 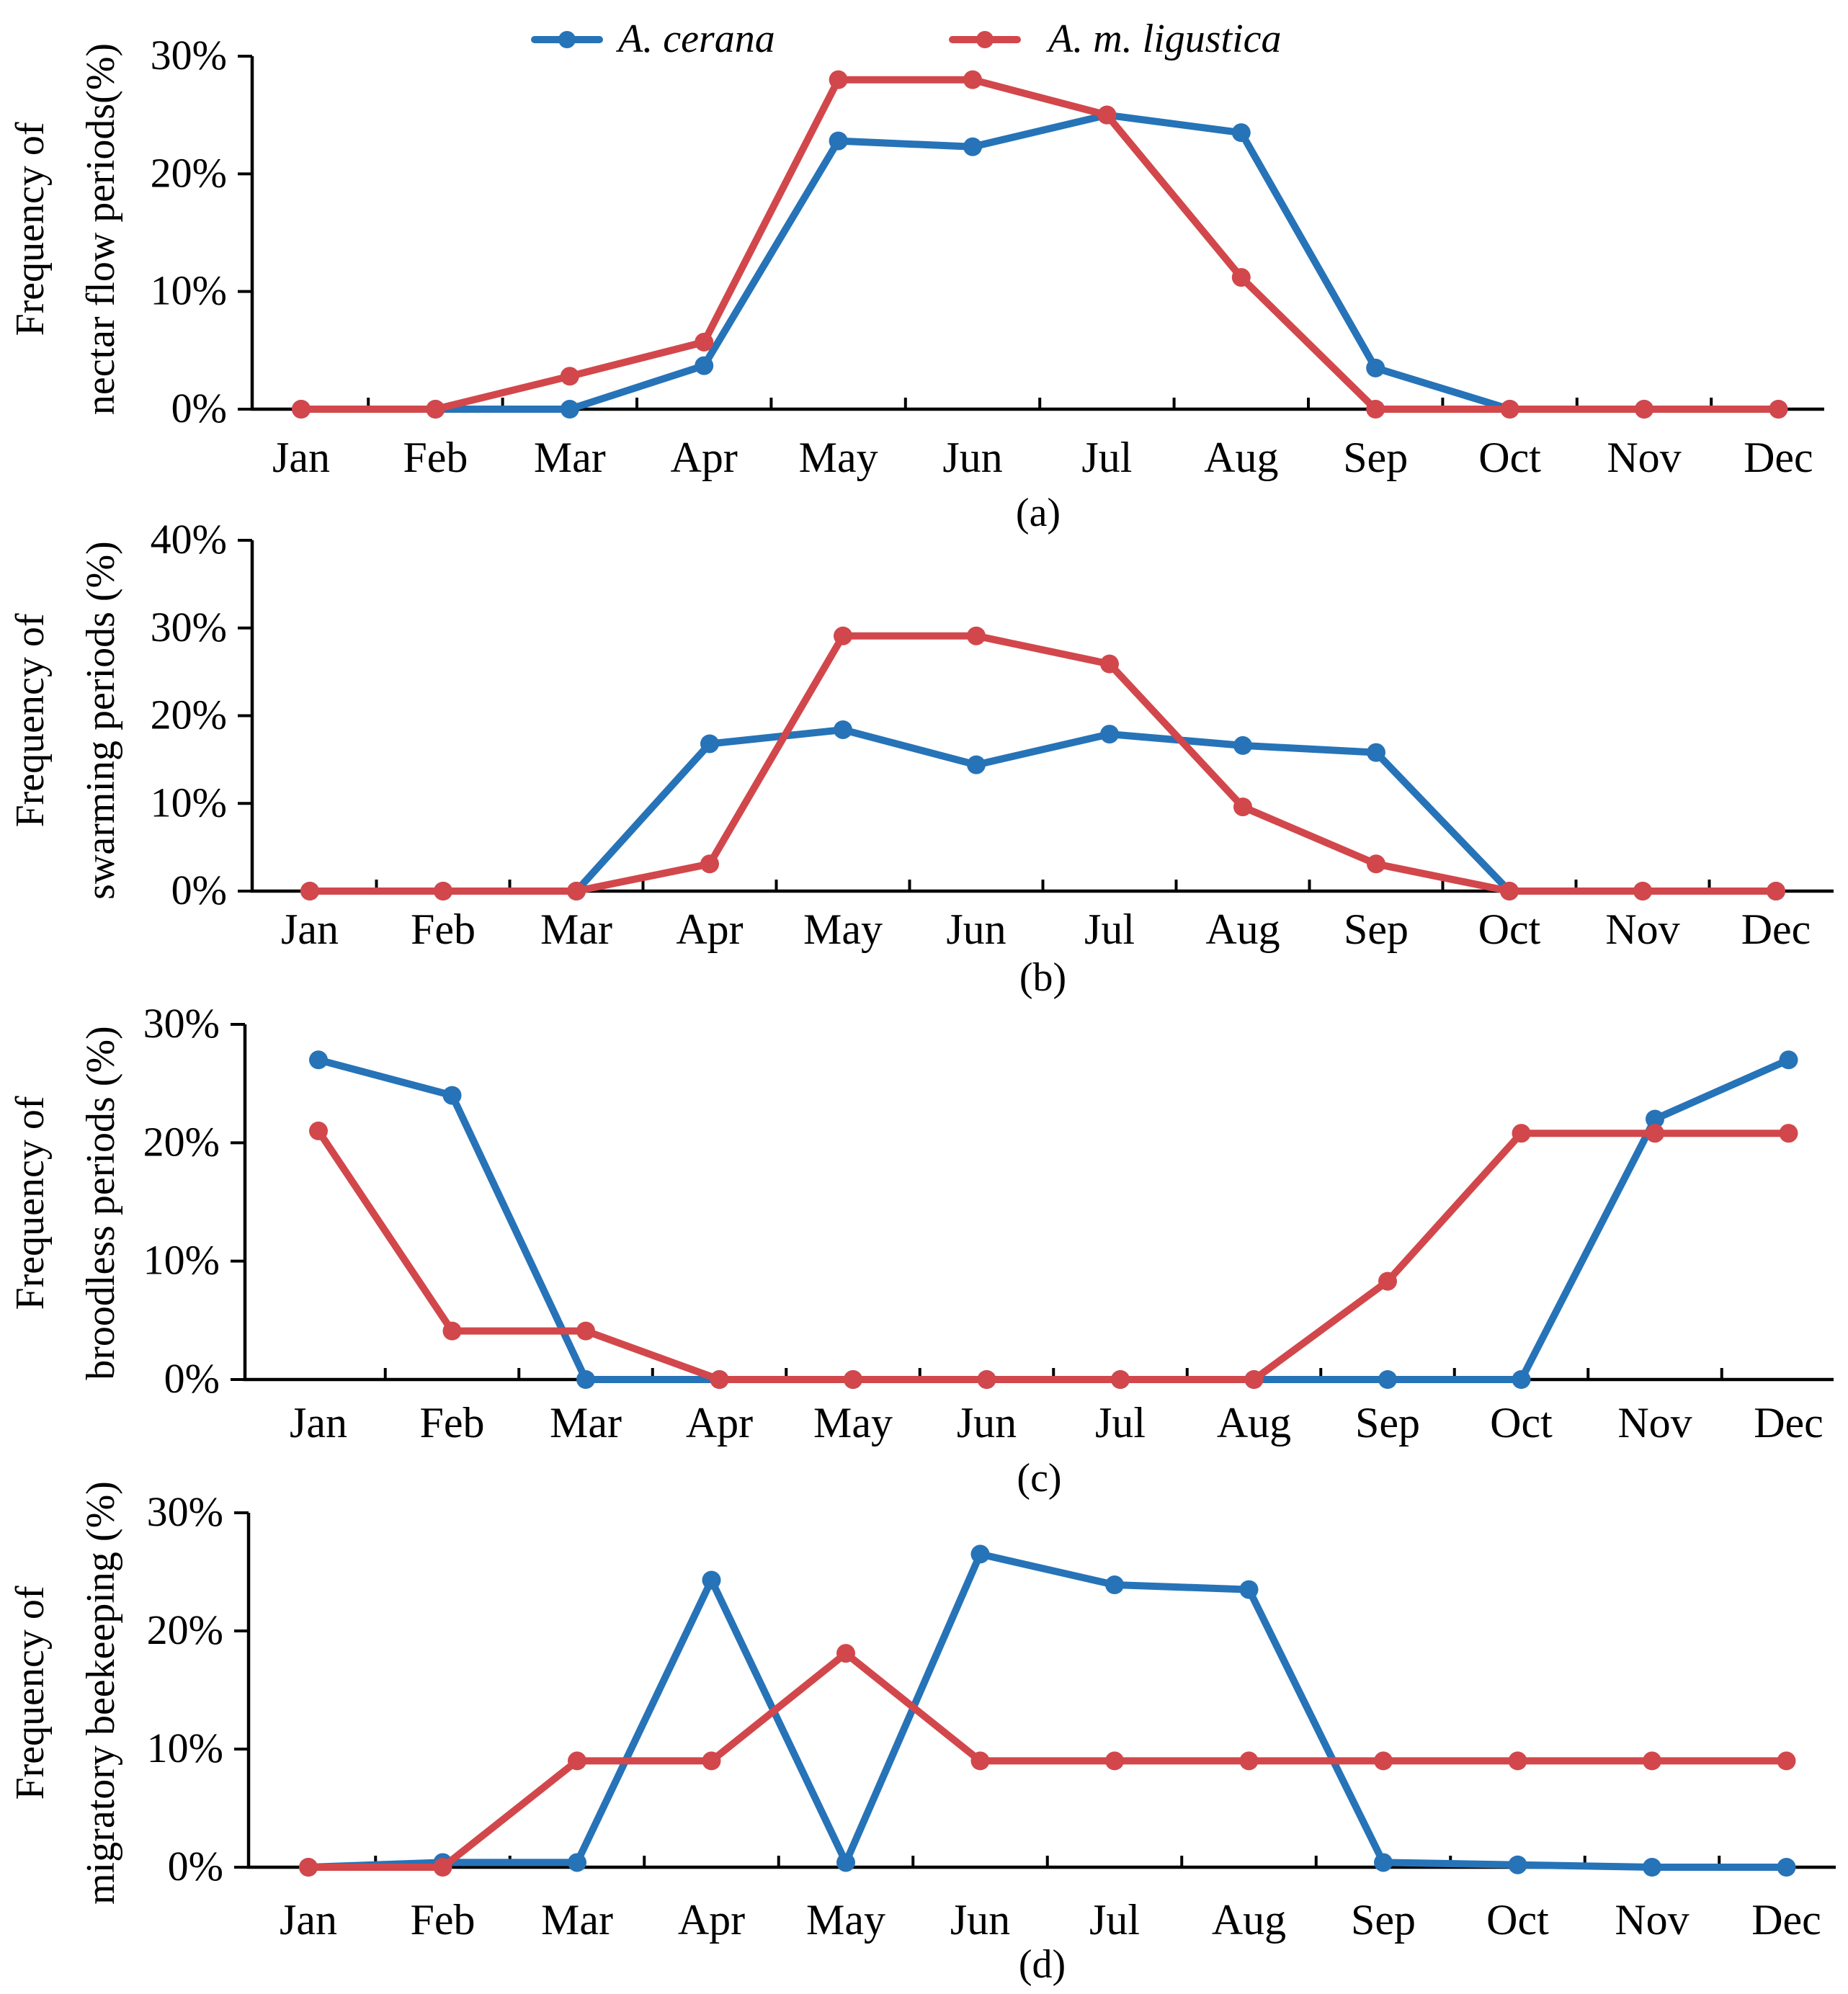 What do you see at coordinates (1786, 1761) in the screenshot?
I see `data-point-a-m-ligustica-dec` at bounding box center [1786, 1761].